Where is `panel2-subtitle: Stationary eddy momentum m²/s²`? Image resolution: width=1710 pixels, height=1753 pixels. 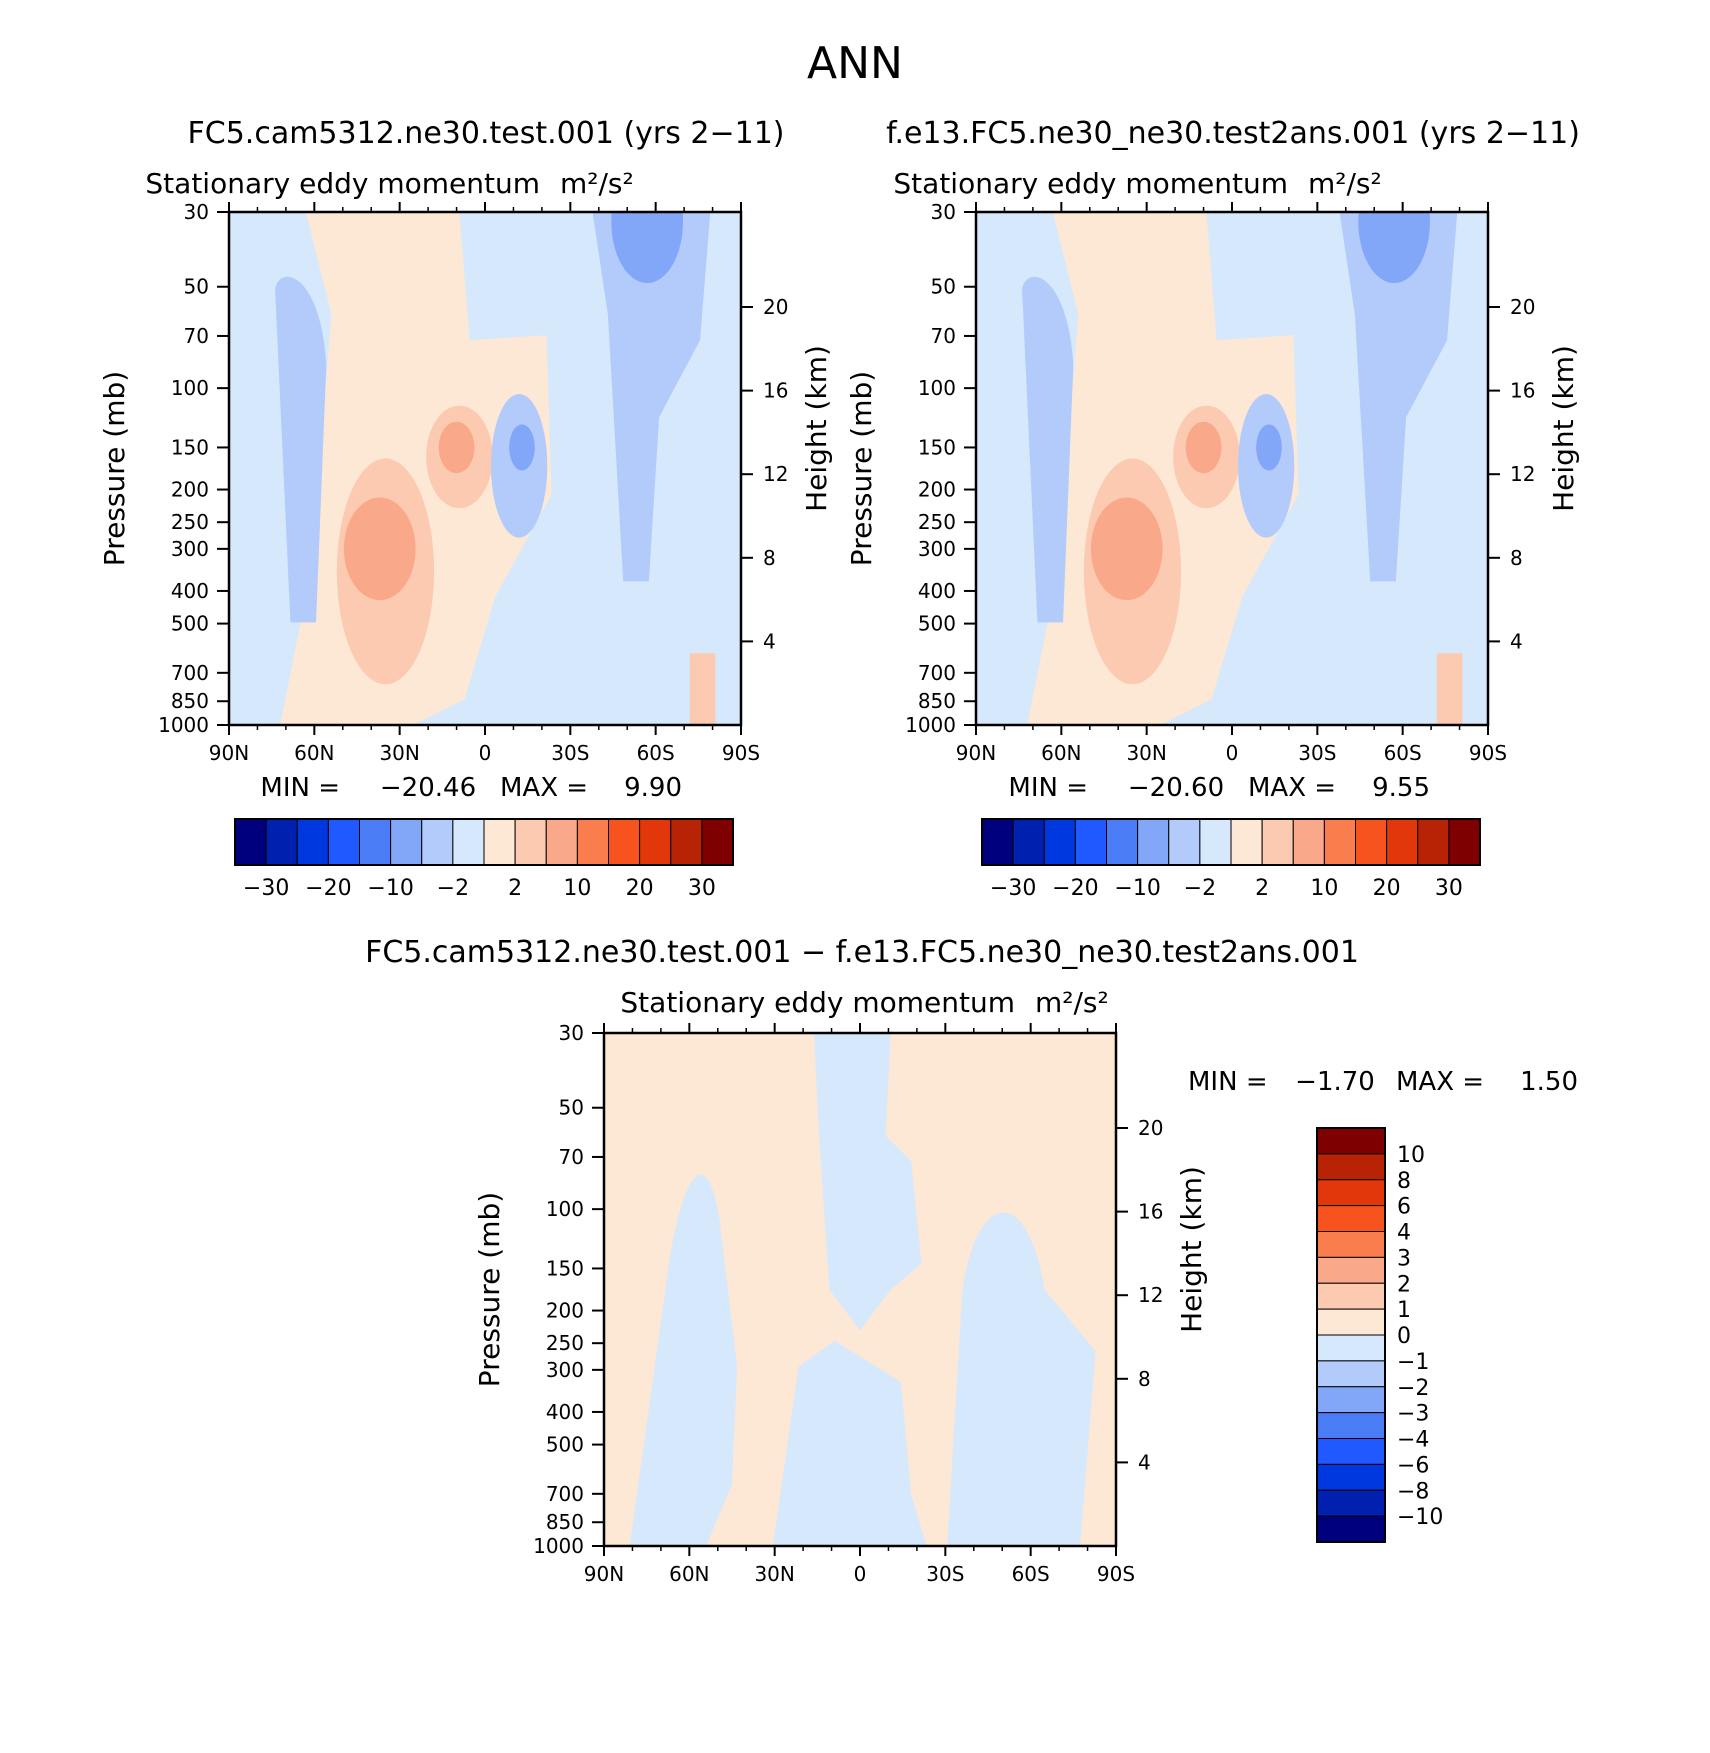
panel2-subtitle: Stationary eddy momentum m²/s² is located at coordinates (1137, 183).